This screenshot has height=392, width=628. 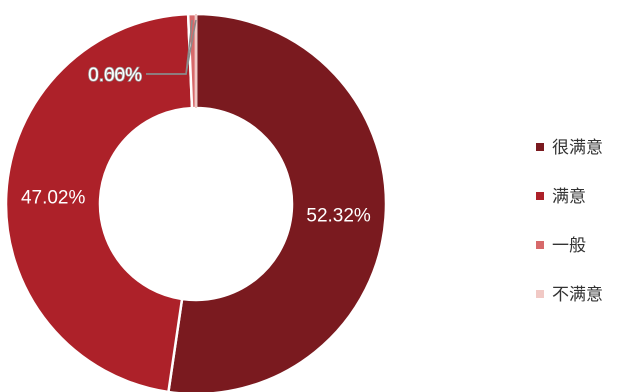 What do you see at coordinates (53, 198) in the screenshot?
I see `data-label-1: 47.02%` at bounding box center [53, 198].